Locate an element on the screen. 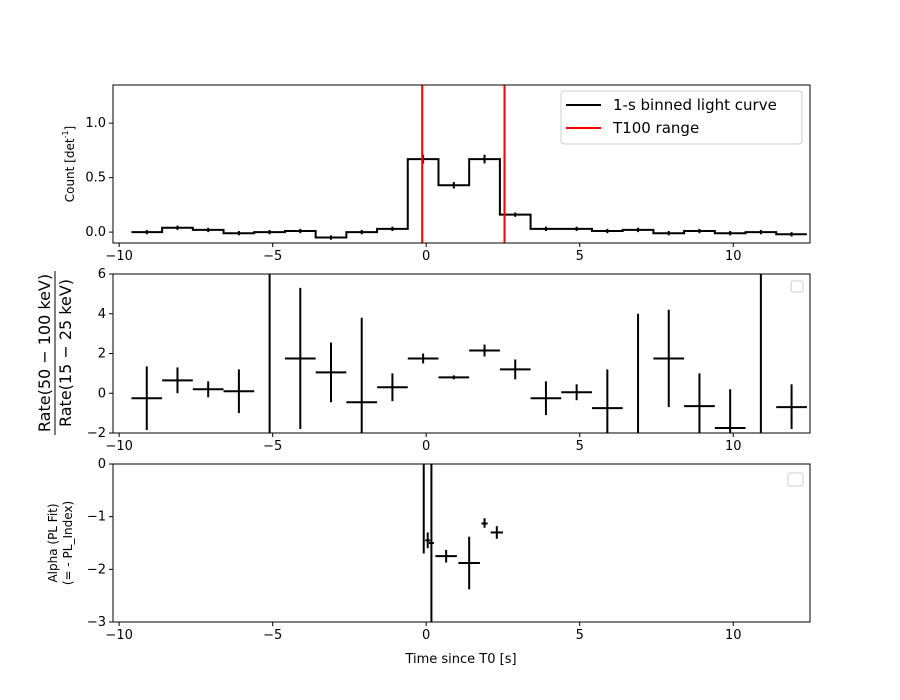 Image resolution: width=900 pixels, height=700 pixels. legend: 1-s binned light curve T100 range is located at coordinates (681, 117).